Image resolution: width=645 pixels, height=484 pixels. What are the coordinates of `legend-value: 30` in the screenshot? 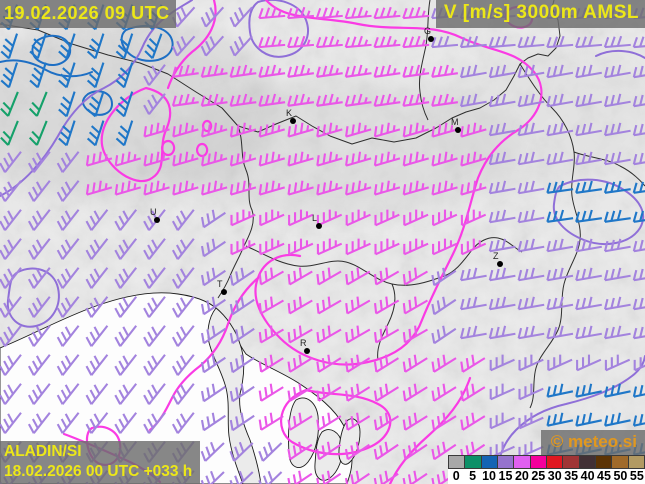 It's located at (554, 476).